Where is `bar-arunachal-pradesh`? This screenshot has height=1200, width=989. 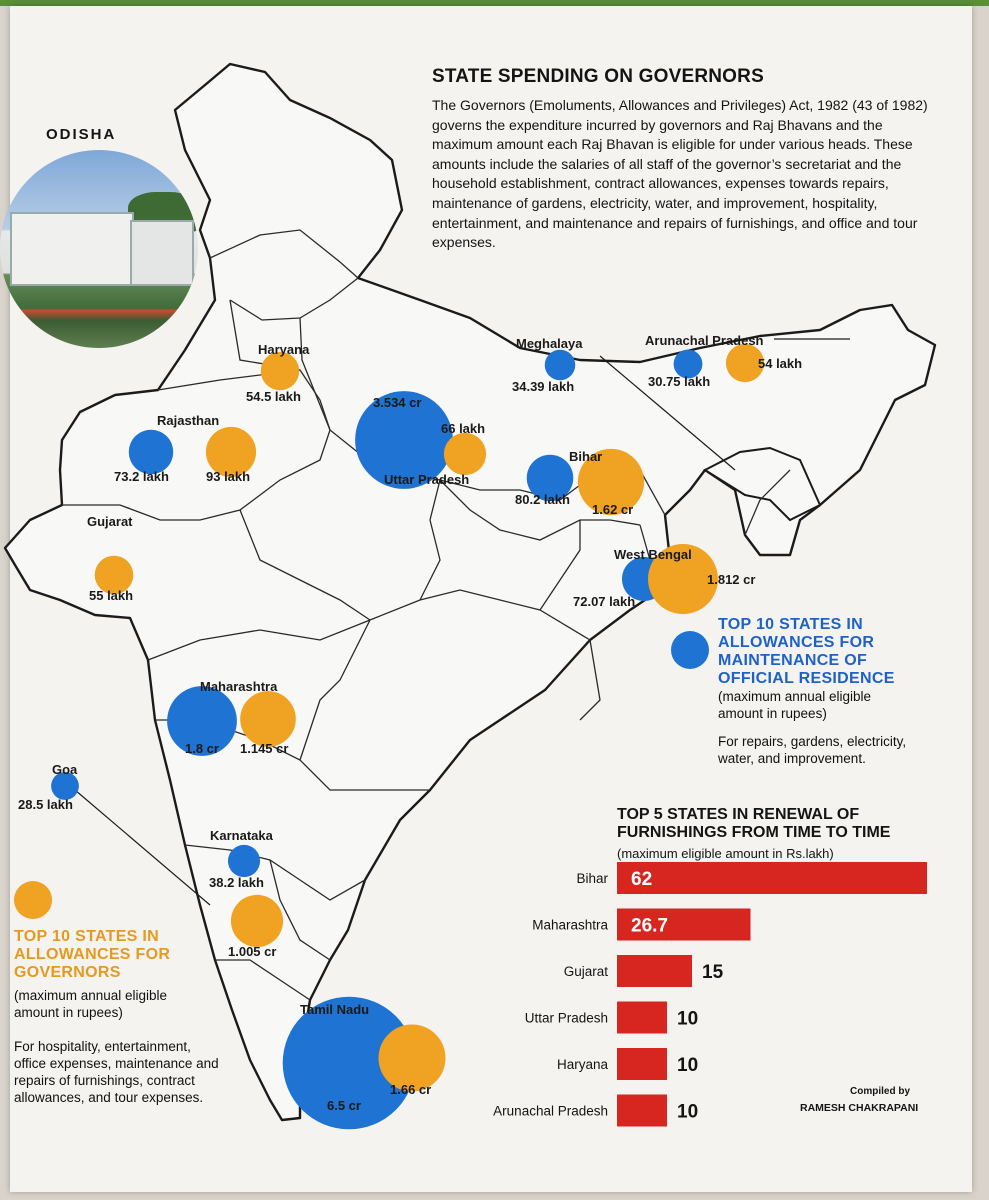
bar-arunachal-pradesh is located at coordinates (642, 1110).